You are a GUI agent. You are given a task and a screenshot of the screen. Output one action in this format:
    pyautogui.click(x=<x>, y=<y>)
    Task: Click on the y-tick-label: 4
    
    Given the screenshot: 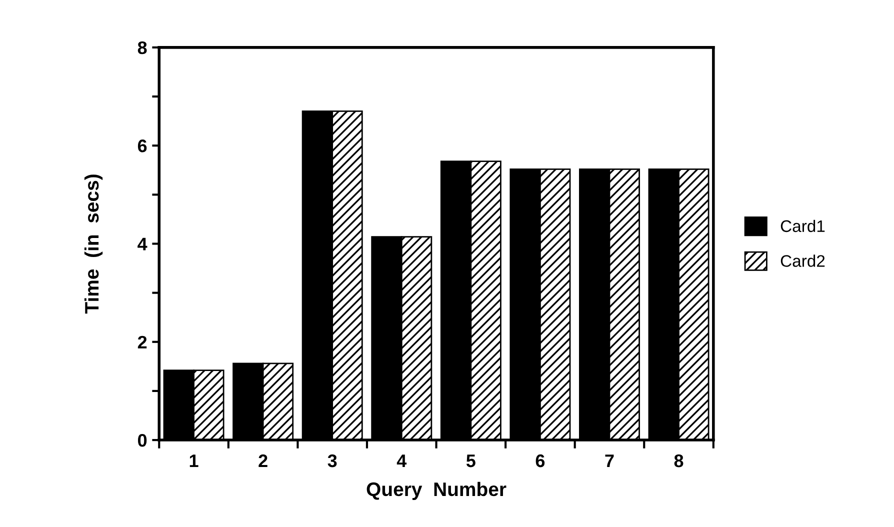 What is the action you would take?
    pyautogui.click(x=143, y=244)
    